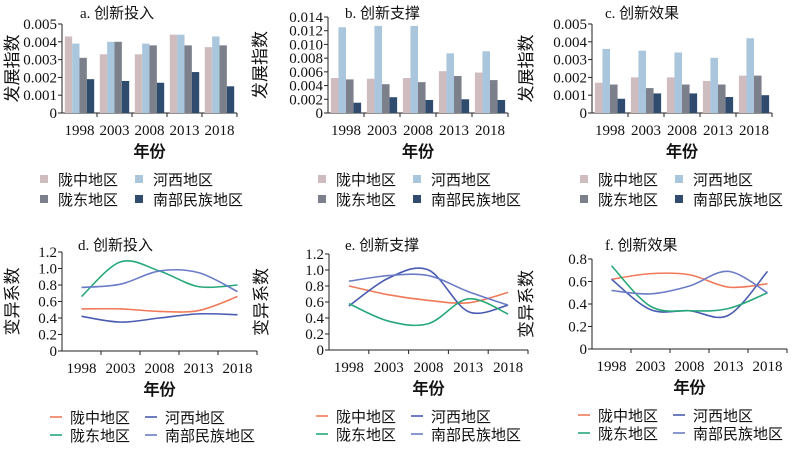 The height and width of the screenshot is (455, 800). Describe the element at coordinates (486, 82) in the screenshot. I see `bar-河西地区-2018` at that location.